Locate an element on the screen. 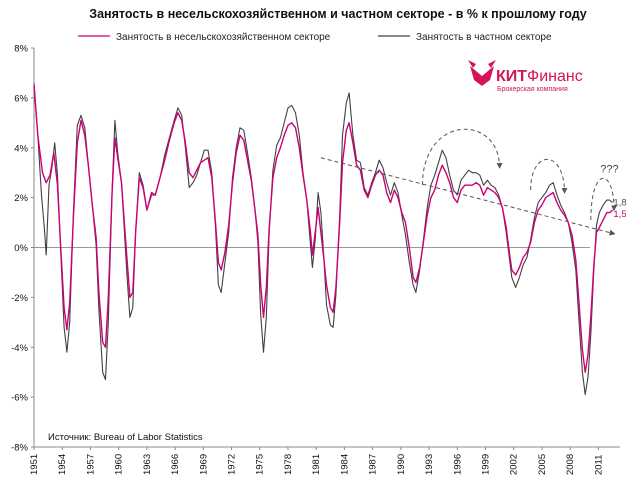  brand-logo: КИТФинанс Брокерская компания is located at coordinates (525, 76).